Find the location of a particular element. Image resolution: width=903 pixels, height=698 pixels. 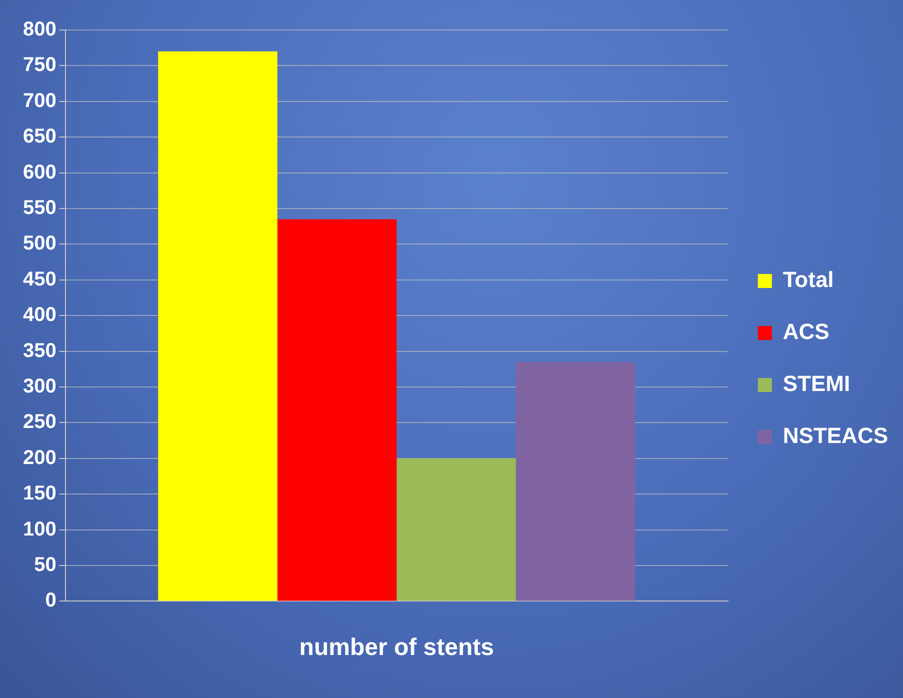

y-tick-label: 800 is located at coordinates (39, 29).